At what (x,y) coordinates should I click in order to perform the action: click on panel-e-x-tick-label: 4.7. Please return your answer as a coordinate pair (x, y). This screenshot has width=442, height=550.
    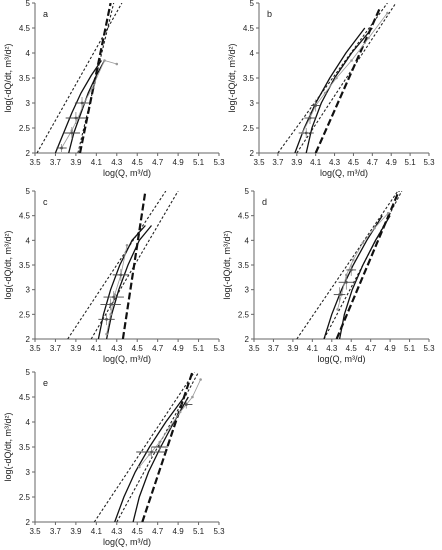
    Looking at the image, I should click on (158, 531).